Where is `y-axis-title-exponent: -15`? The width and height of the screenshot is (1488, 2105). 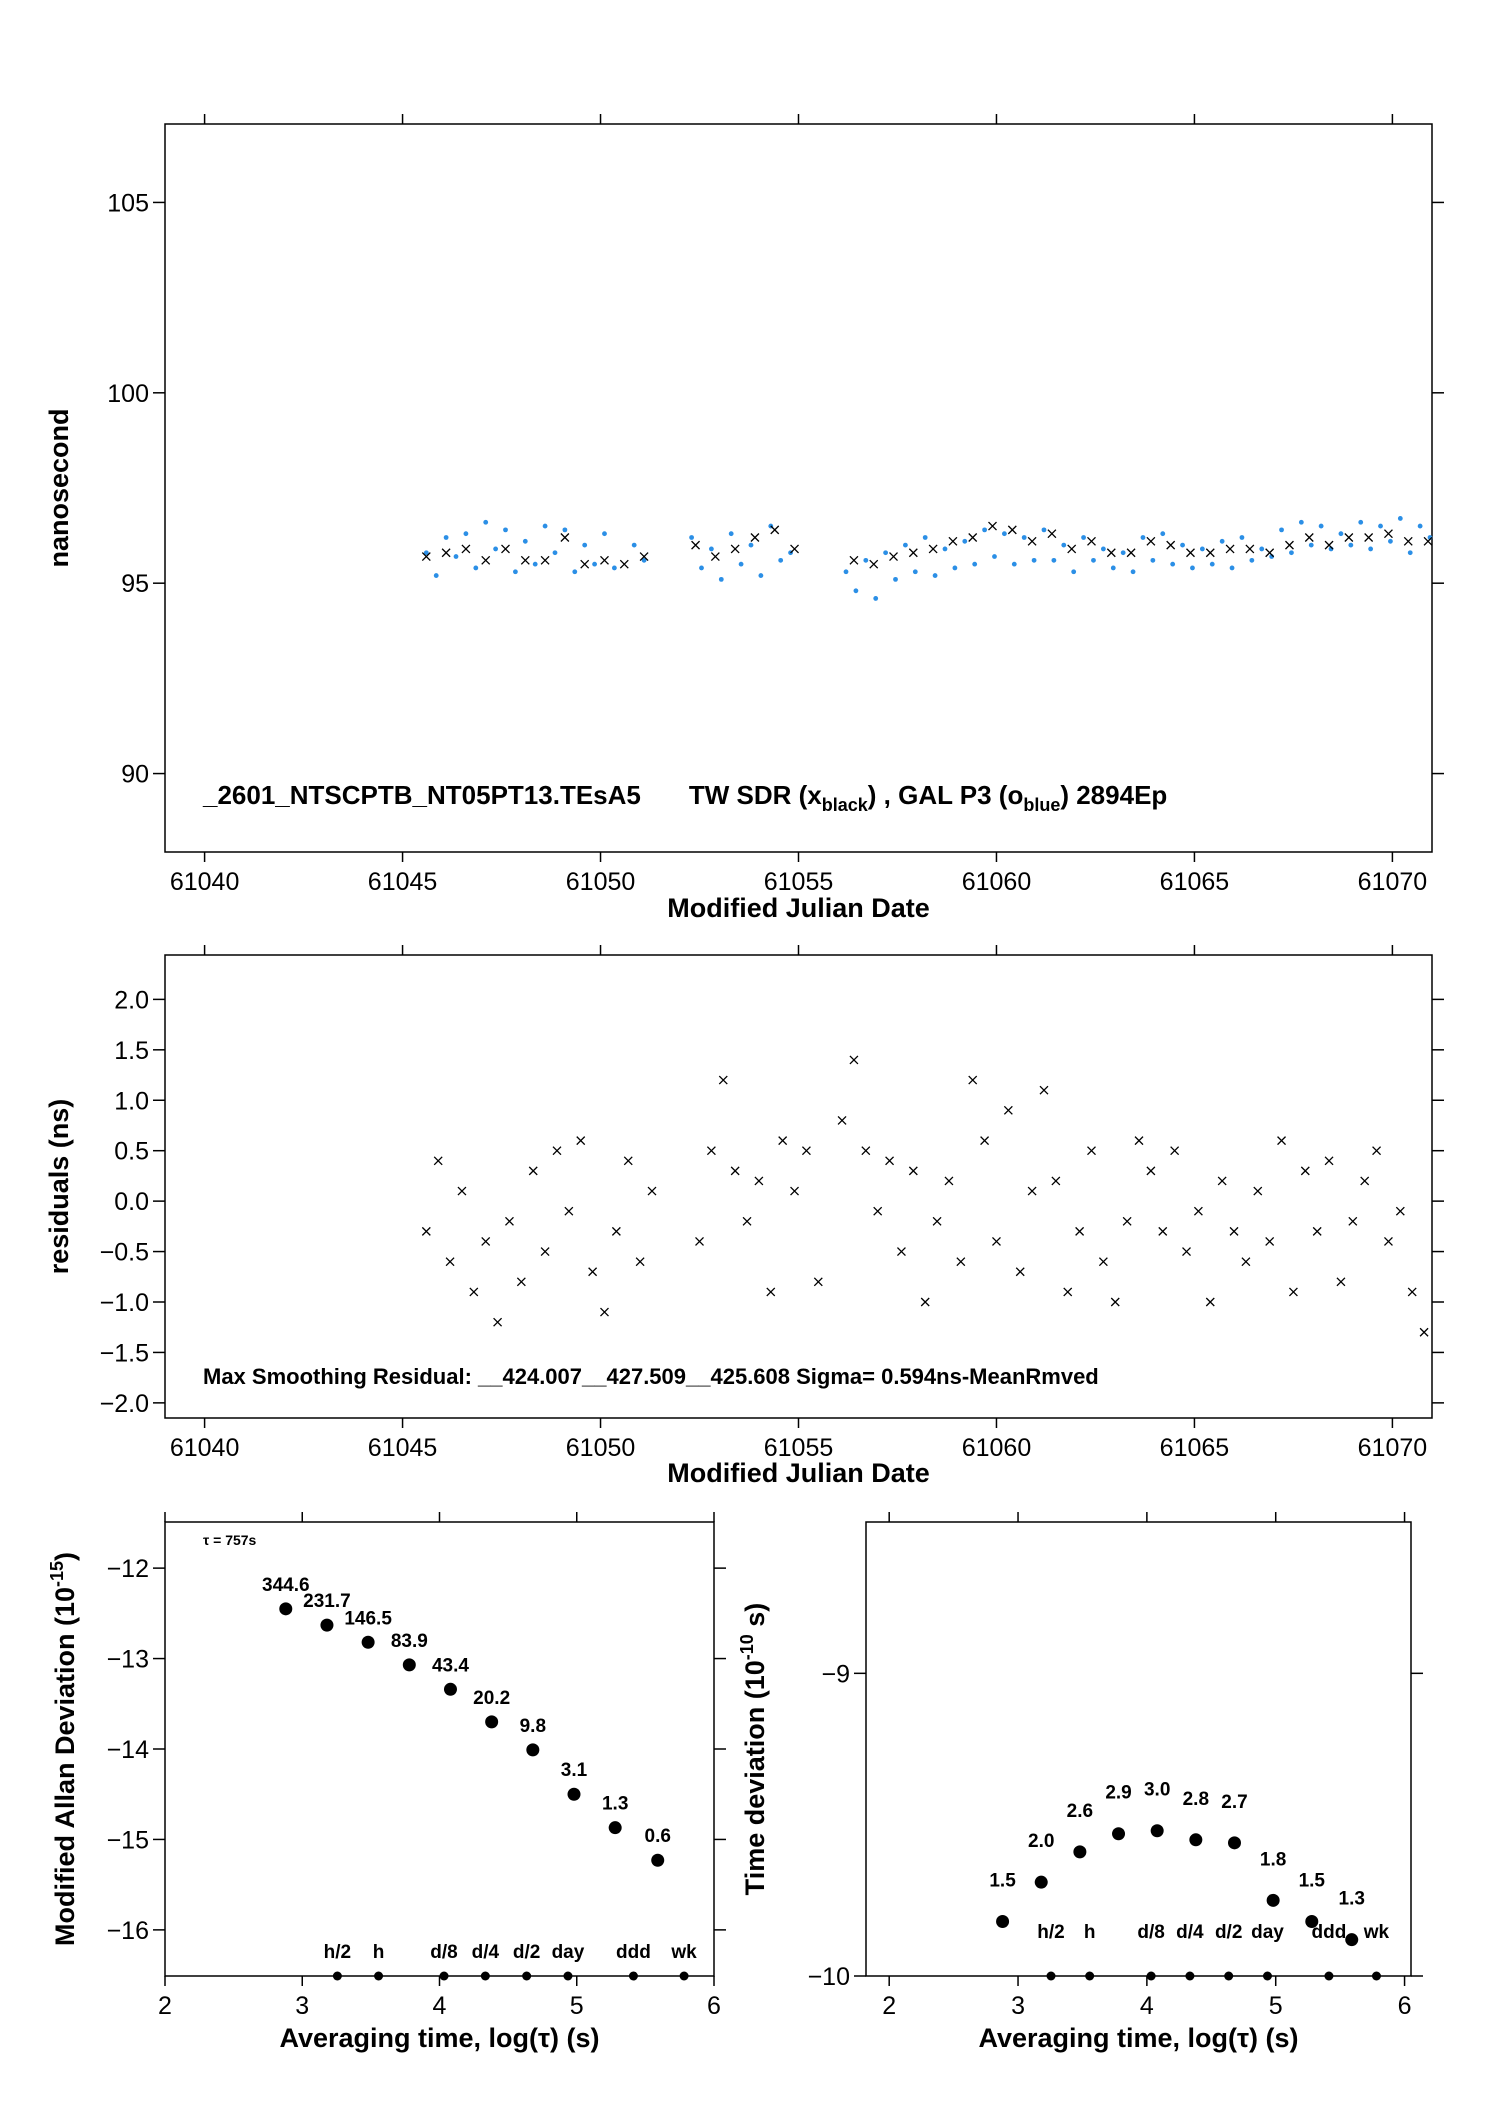 y-axis-title-exponent: -15 is located at coordinates (57, 1574).